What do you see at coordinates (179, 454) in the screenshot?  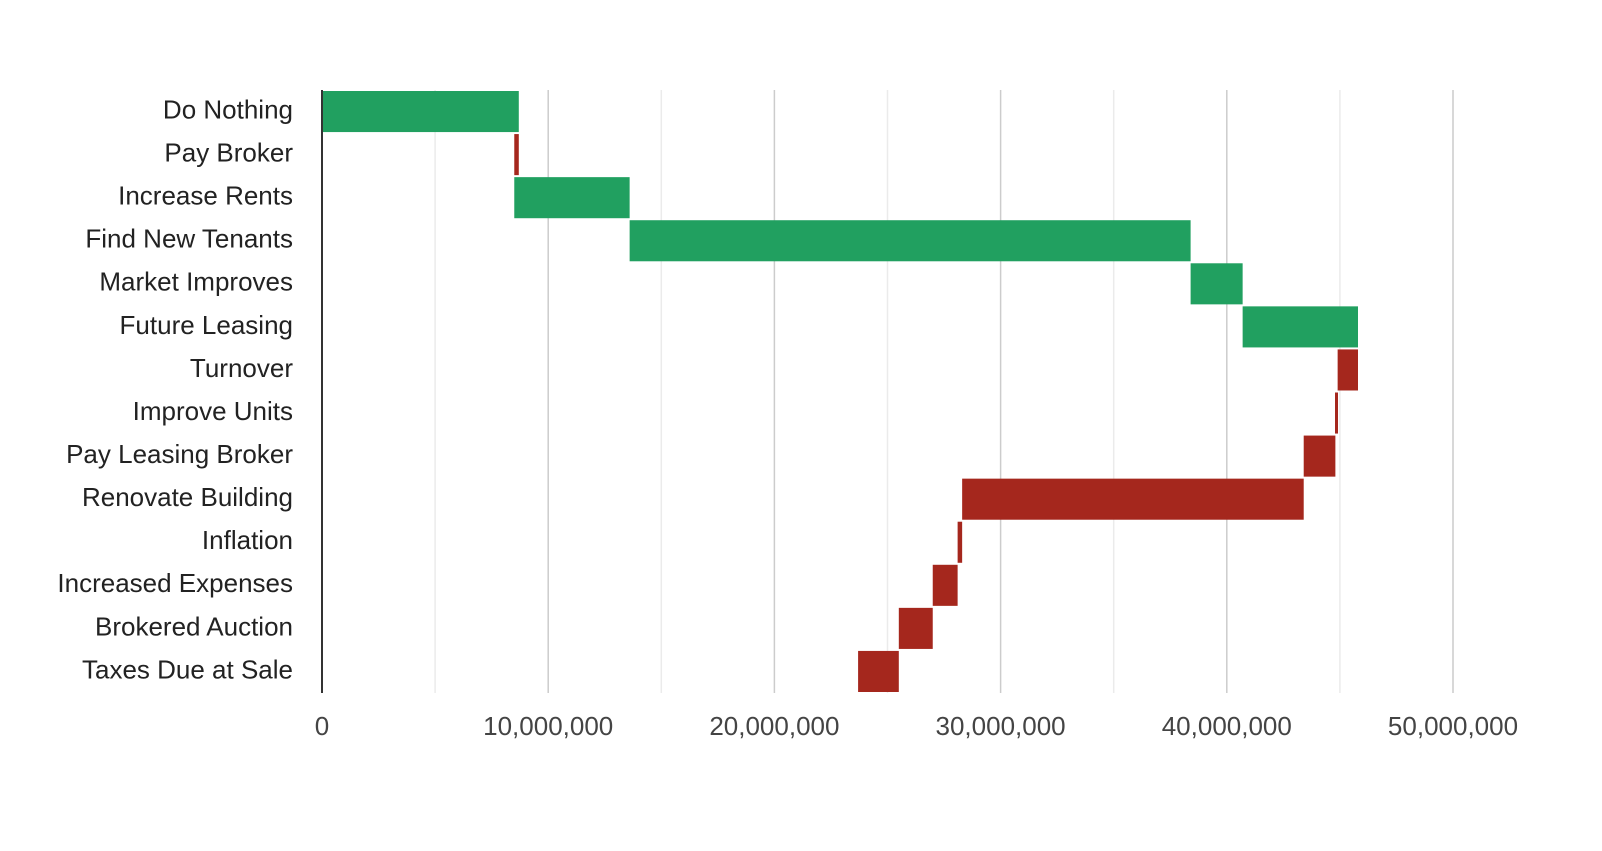 I see `category-label: Pay Leasing Broker` at bounding box center [179, 454].